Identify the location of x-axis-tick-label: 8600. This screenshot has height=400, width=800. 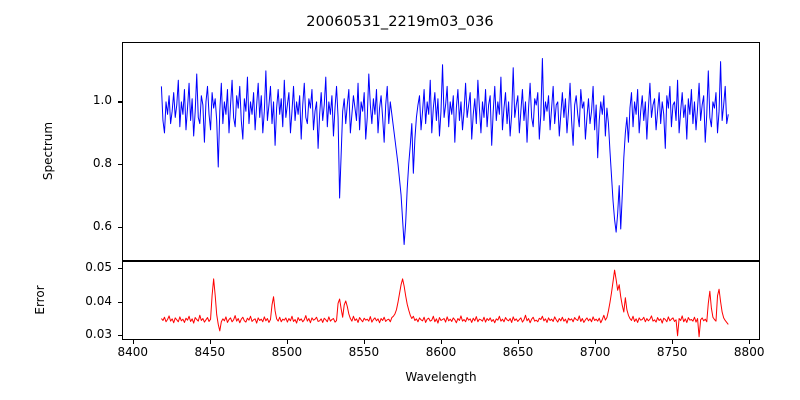
(441, 352).